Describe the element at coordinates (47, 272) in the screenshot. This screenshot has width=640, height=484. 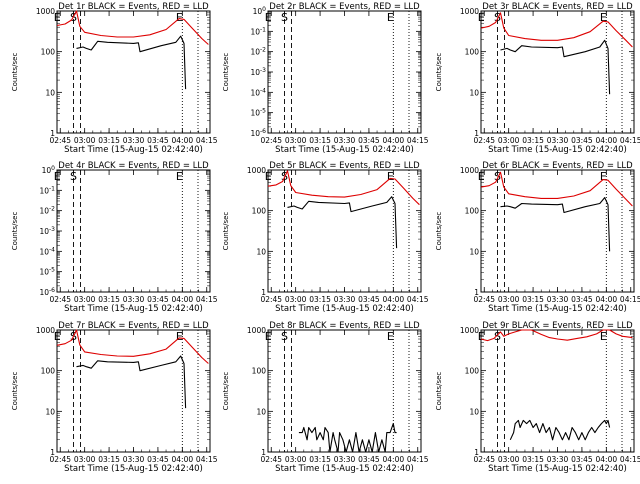
I see `y-tick-label: 10⁻⁵` at that location.